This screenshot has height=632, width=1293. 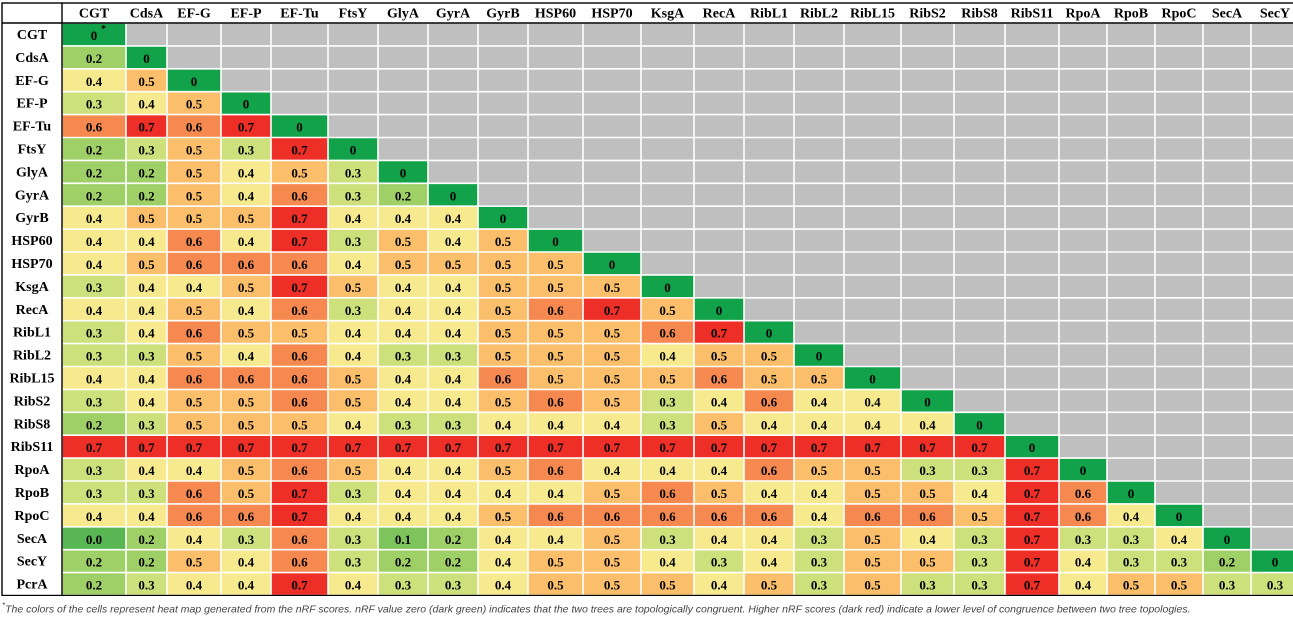 I want to click on row-header-ribs11: RibS11, so click(x=32, y=447).